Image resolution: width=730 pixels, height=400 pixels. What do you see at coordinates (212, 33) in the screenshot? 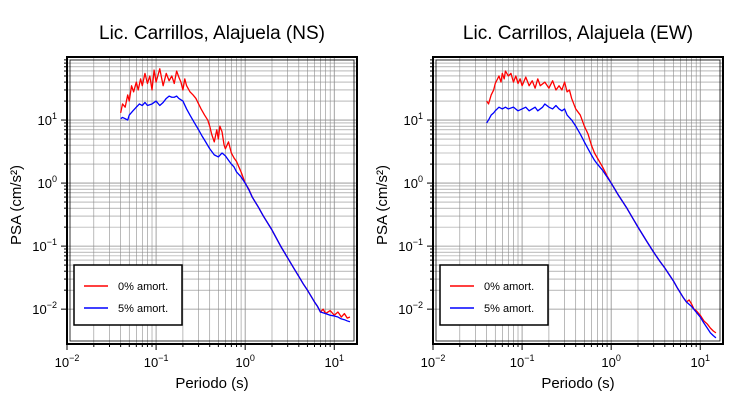
I see `chart-title: Lic. Carrillos, Alajuela (NS)` at bounding box center [212, 33].